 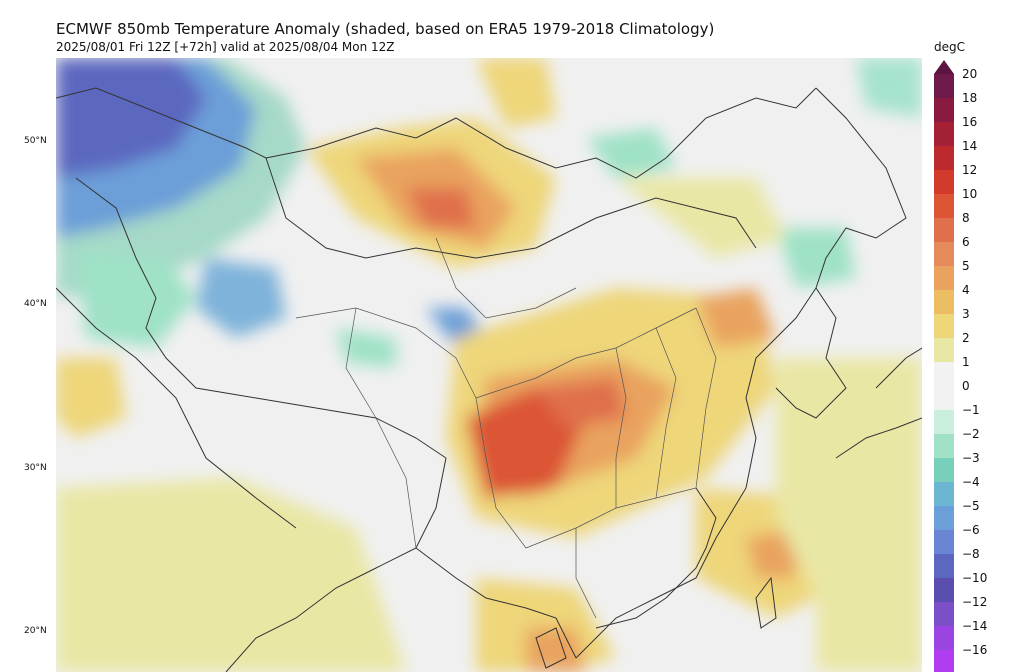 I want to click on colorbar-tick-label: 12, so click(x=970, y=170).